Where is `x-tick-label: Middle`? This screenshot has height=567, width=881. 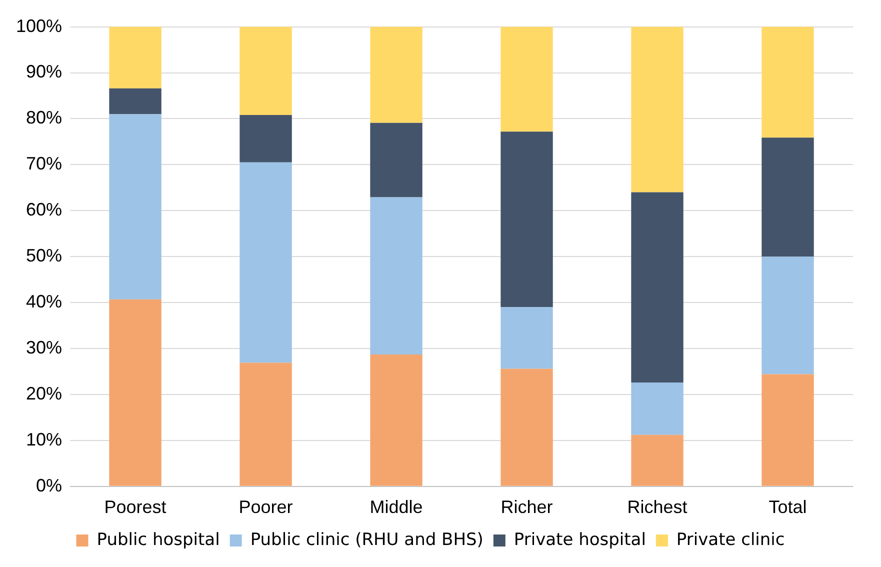
x-tick-label: Middle is located at coordinates (396, 507).